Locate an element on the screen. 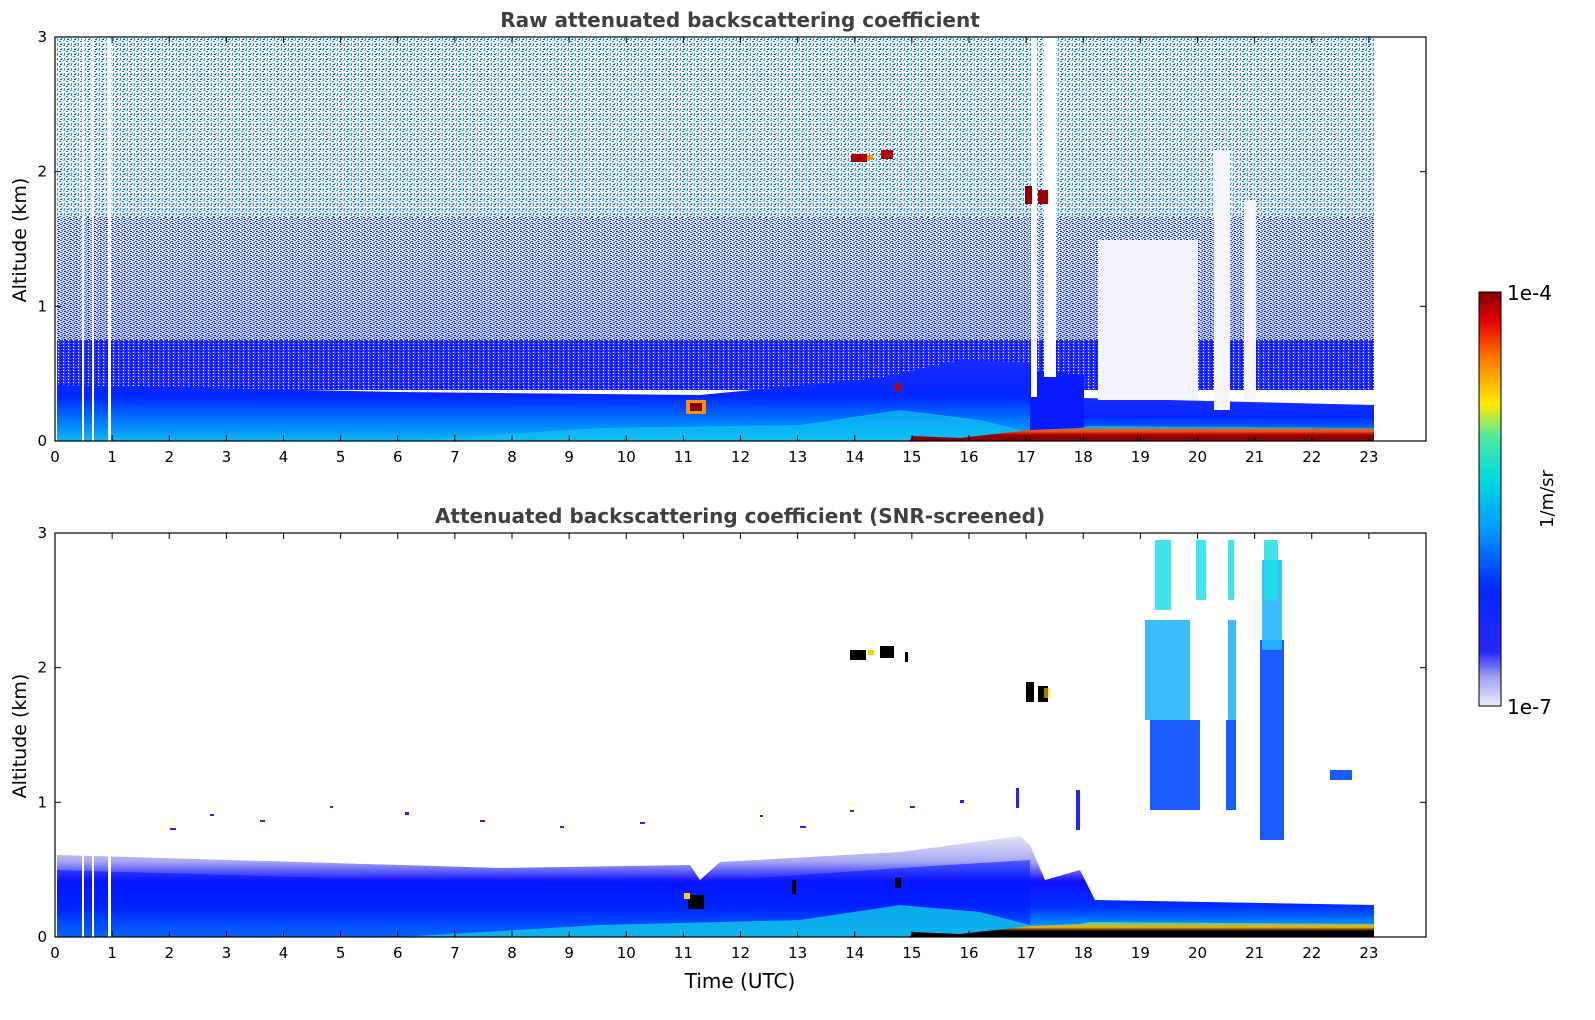 Image resolution: width=1595 pixels, height=1020 pixels. colorbar: 1e-4 1e-7 1/m/sr is located at coordinates (1518, 500).